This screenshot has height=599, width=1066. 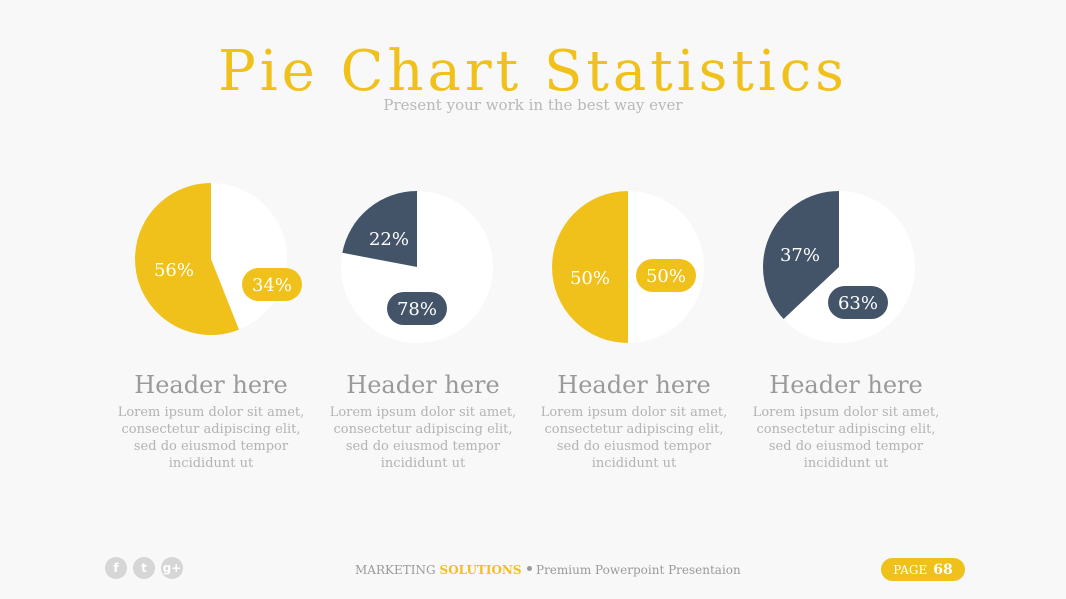 What do you see at coordinates (910, 569) in the screenshot?
I see `page-label: PAGE` at bounding box center [910, 569].